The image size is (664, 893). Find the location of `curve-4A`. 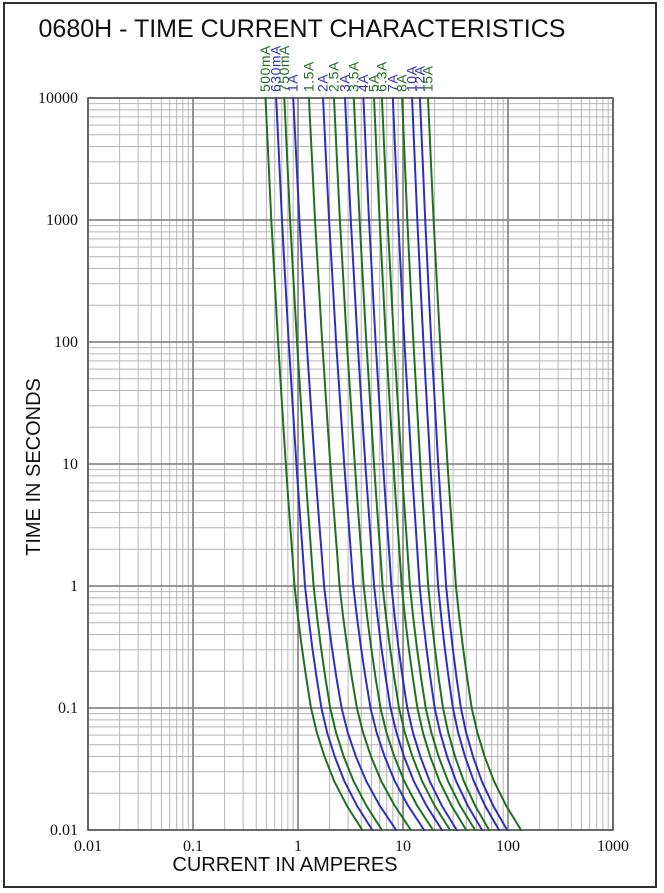

curve-4A is located at coordinates (410, 464).